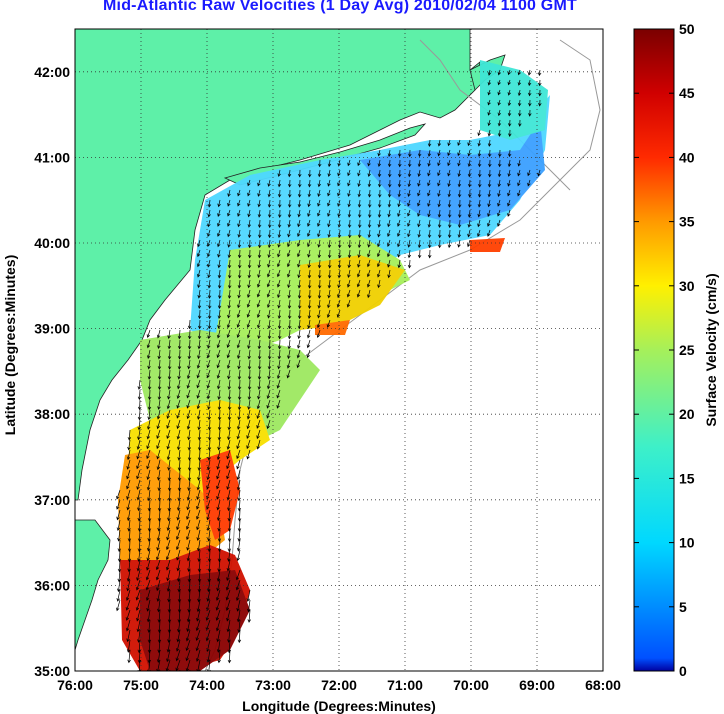 The image size is (724, 714). Describe the element at coordinates (339, 685) in the screenshot. I see `x-tick-label: 72:00` at that location.